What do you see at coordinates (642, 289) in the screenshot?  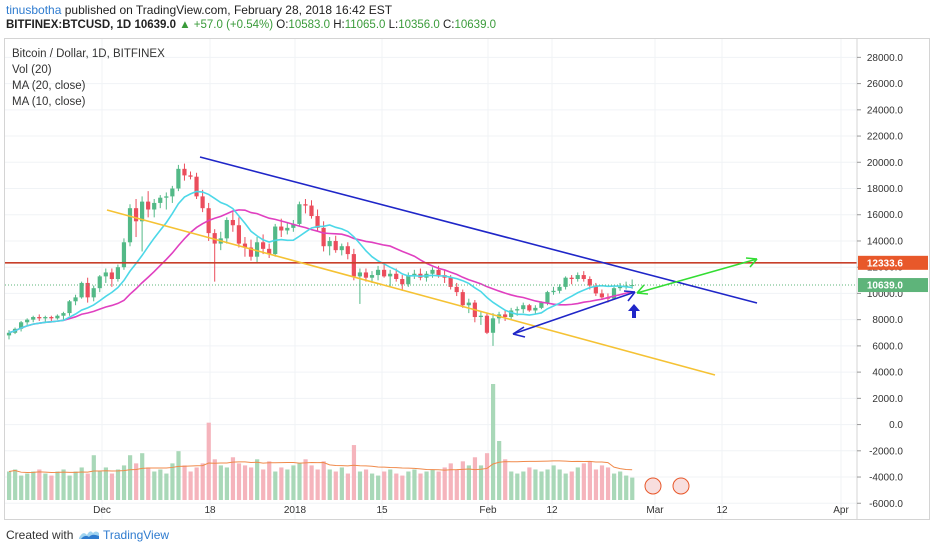 I see `projection-arrow-tail` at bounding box center [642, 289].